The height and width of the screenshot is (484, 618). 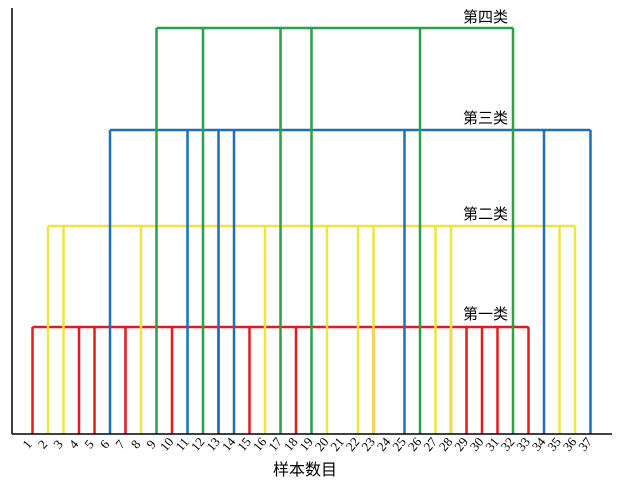 What do you see at coordinates (58, 444) in the screenshot?
I see `x-tick-label-3: 3` at bounding box center [58, 444].